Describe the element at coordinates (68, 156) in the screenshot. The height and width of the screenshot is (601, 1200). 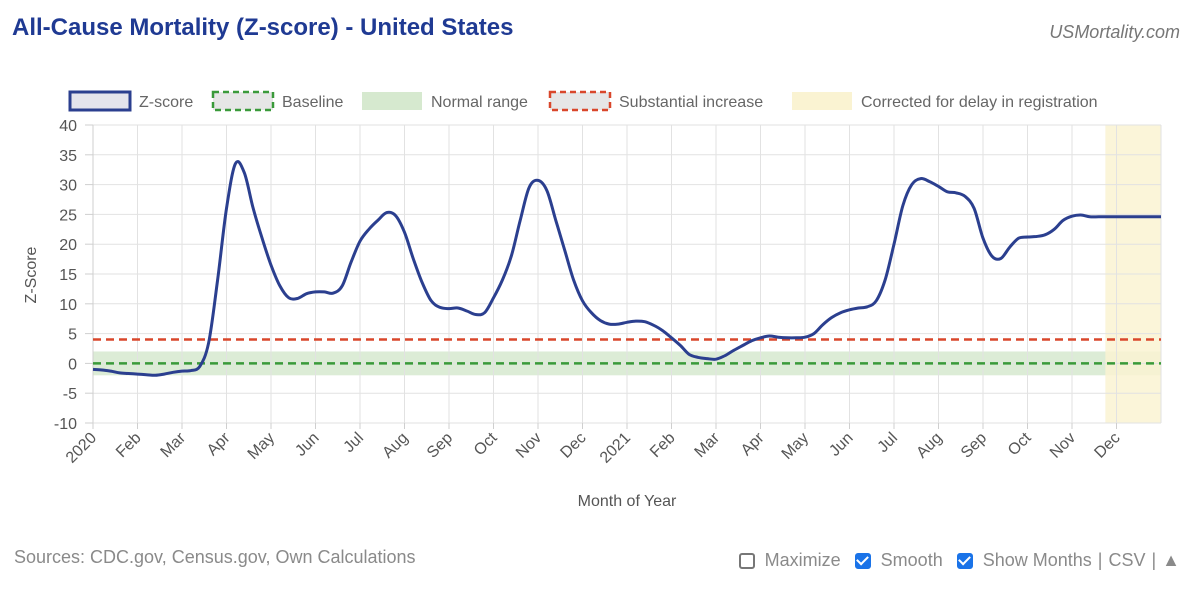
I see `y-tick-label: 35` at that location.